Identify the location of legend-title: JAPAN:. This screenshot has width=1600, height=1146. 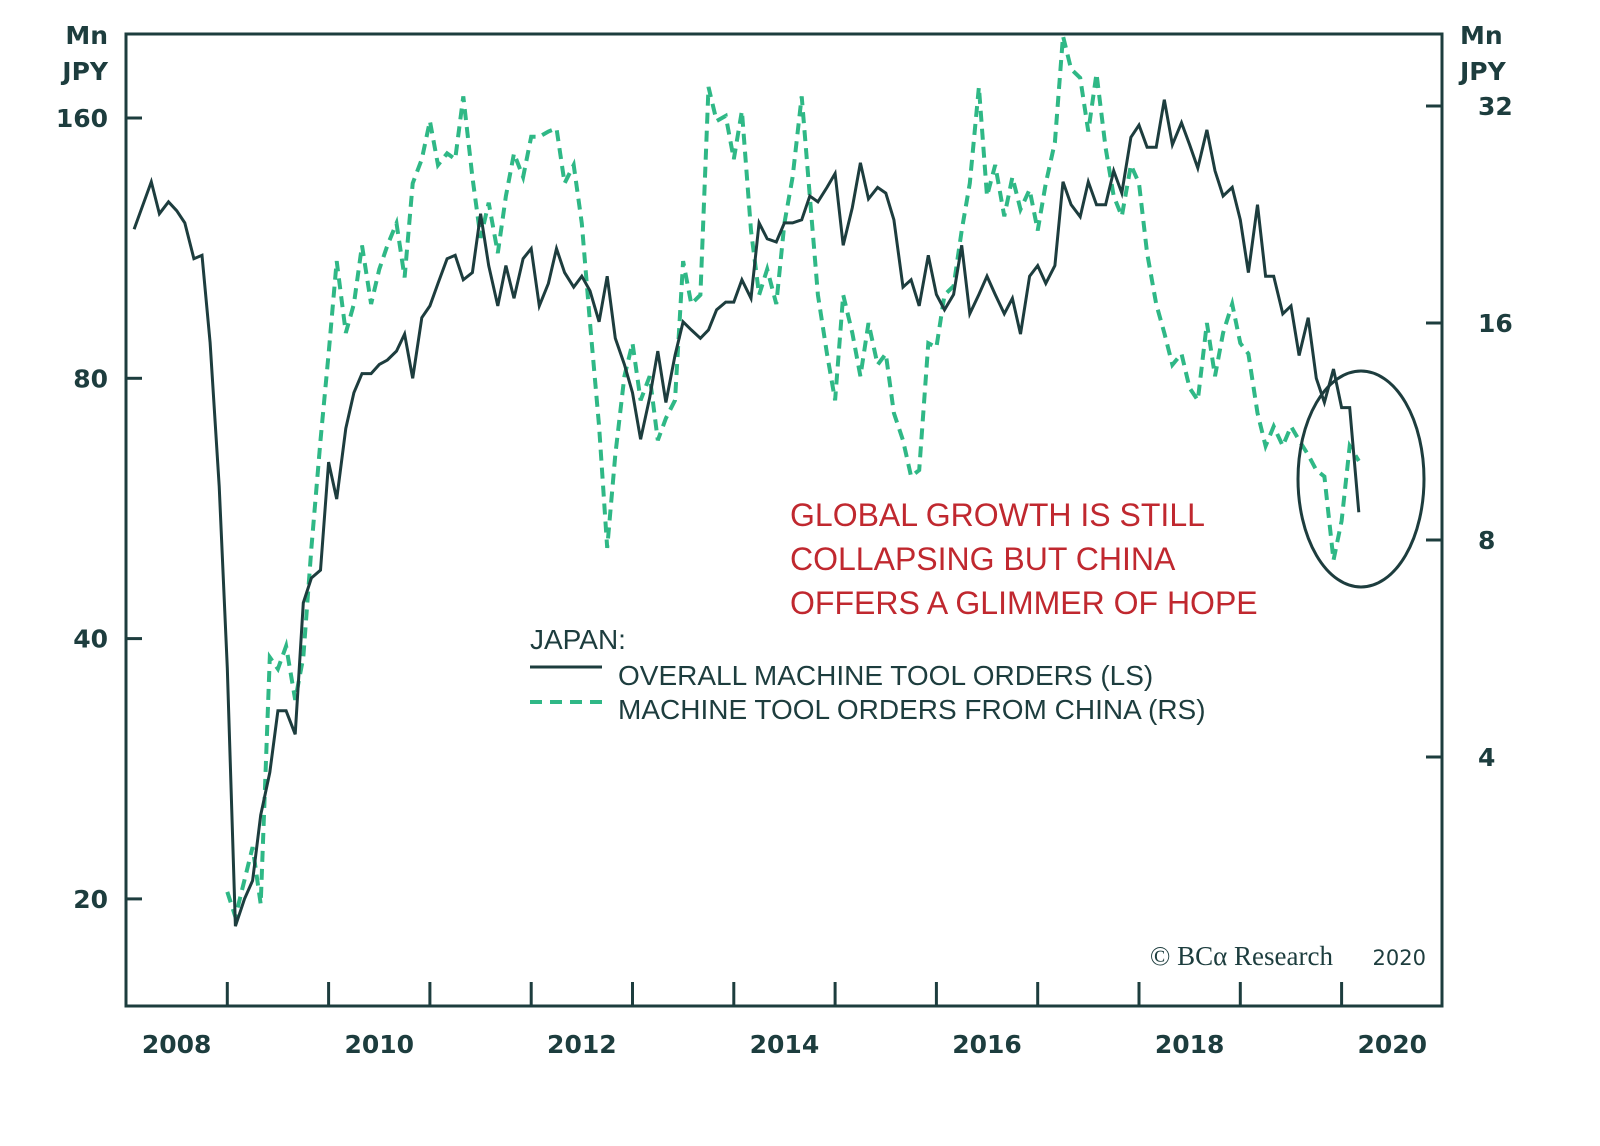
(578, 639).